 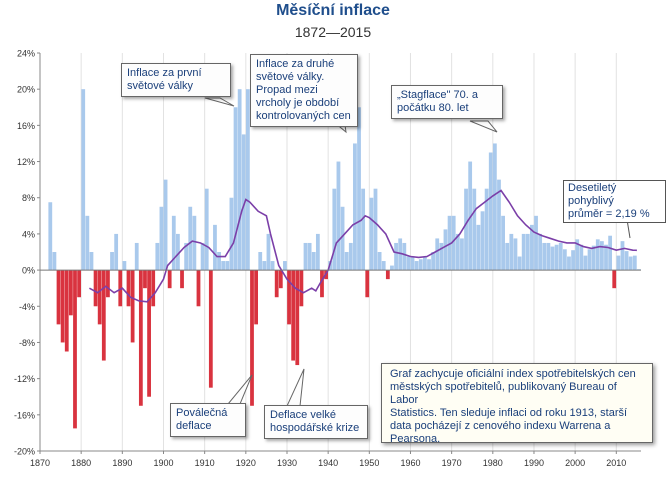 What do you see at coordinates (507, 256) in the screenshot?
I see `bar-1983` at bounding box center [507, 256].